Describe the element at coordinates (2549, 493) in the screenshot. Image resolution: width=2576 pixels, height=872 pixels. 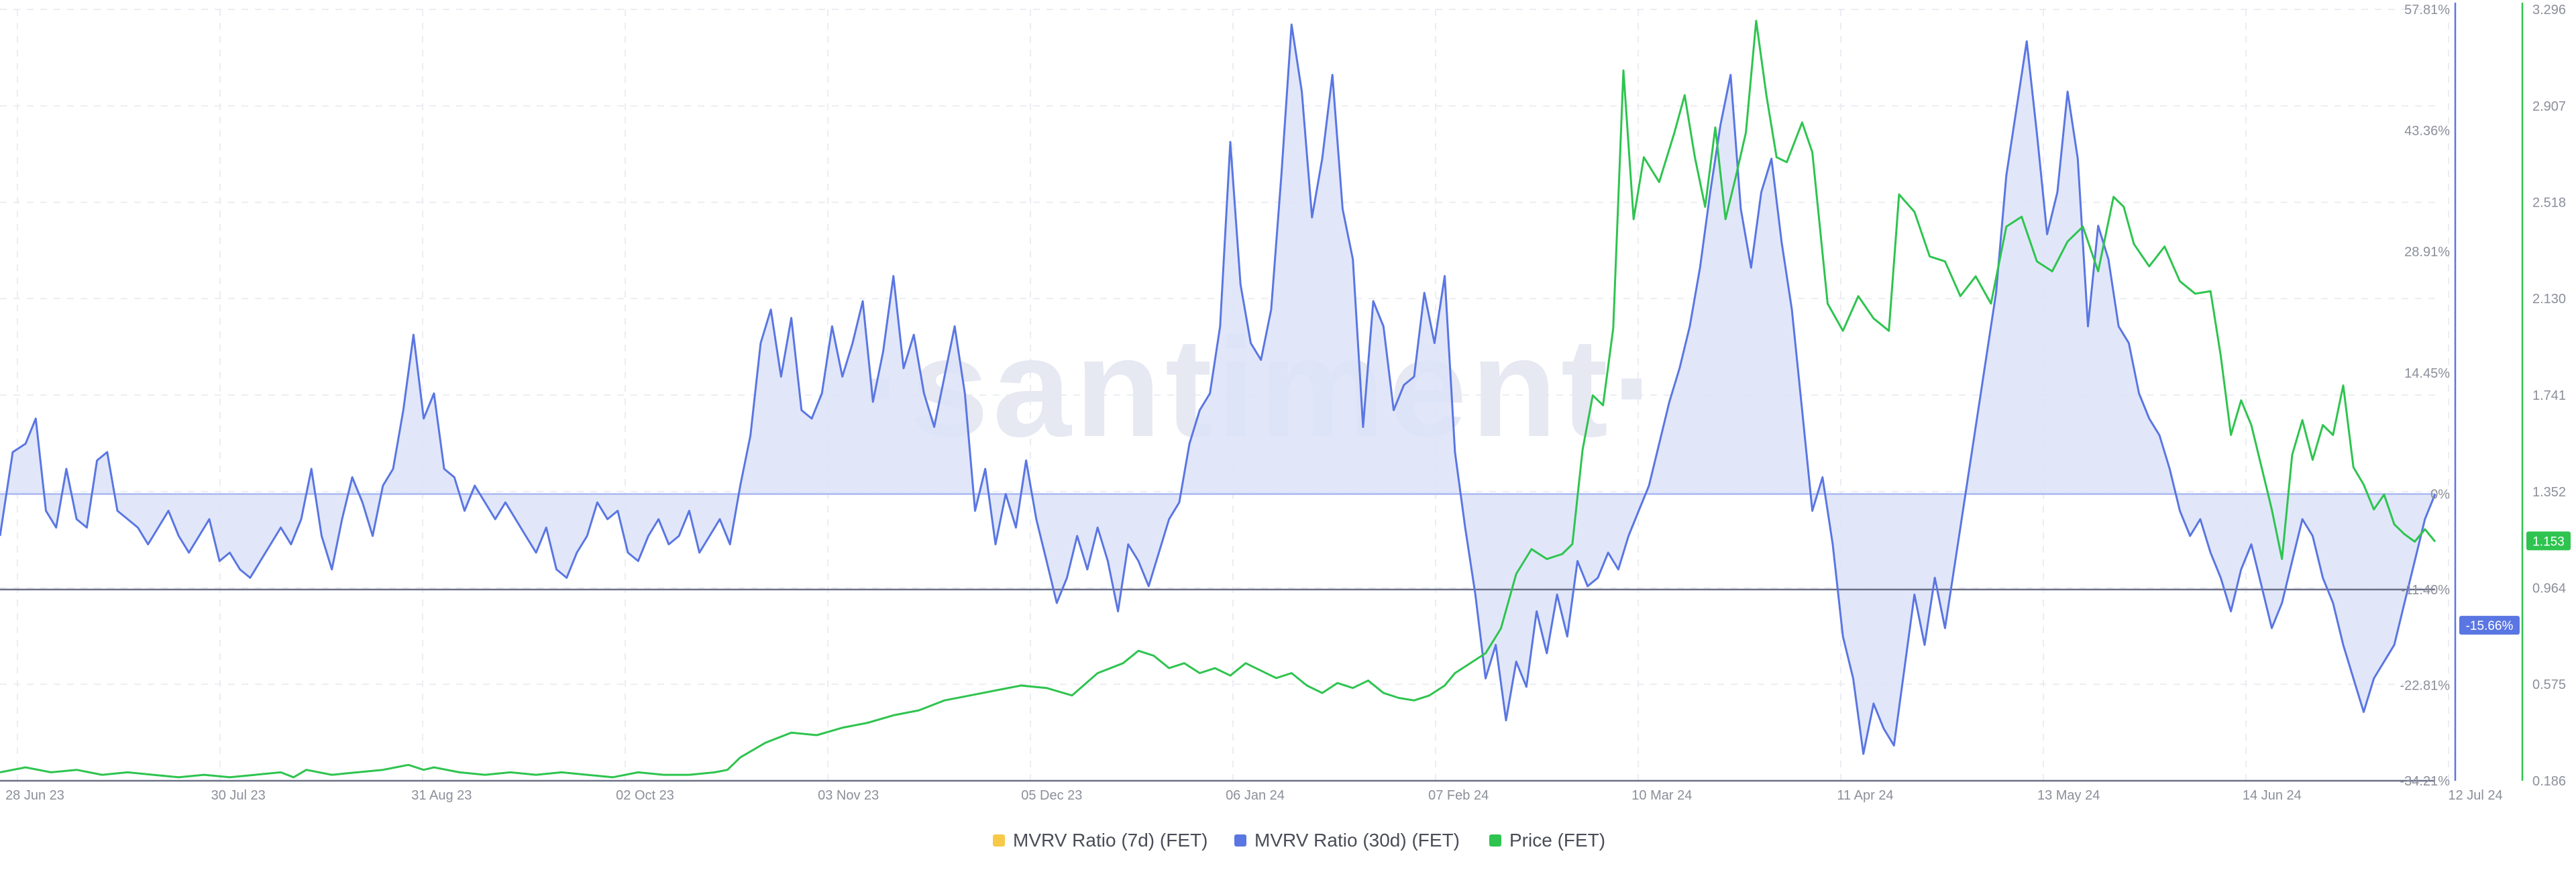
I see `right-tick-label: 1.352` at that location.